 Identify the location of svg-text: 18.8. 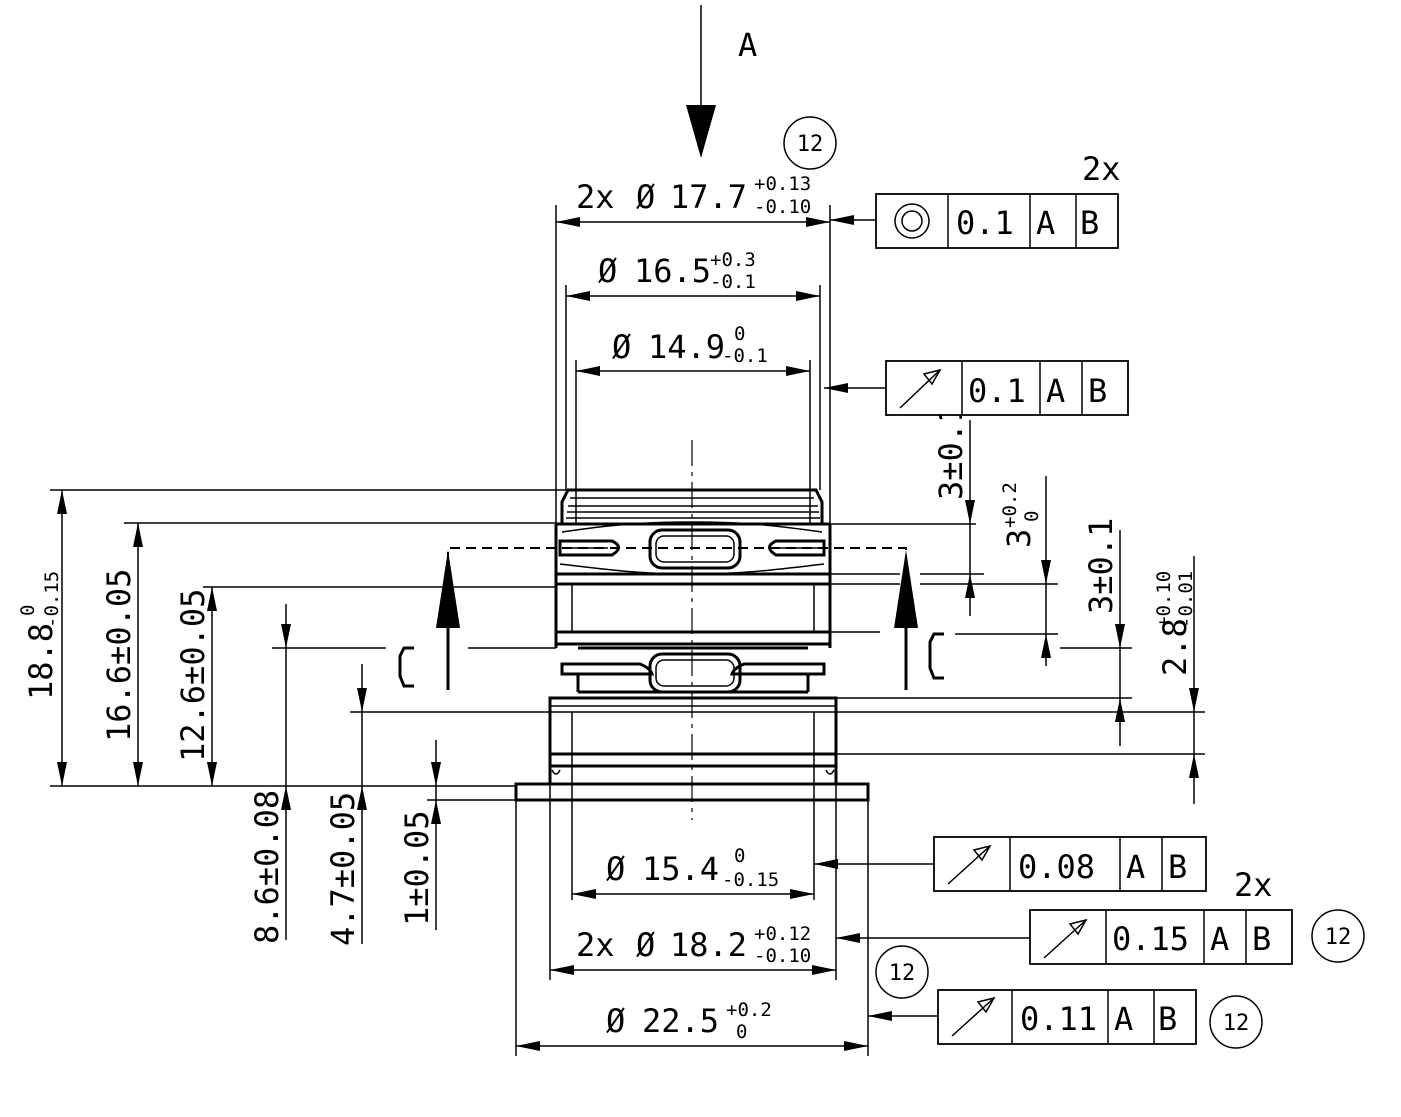
(41, 661).